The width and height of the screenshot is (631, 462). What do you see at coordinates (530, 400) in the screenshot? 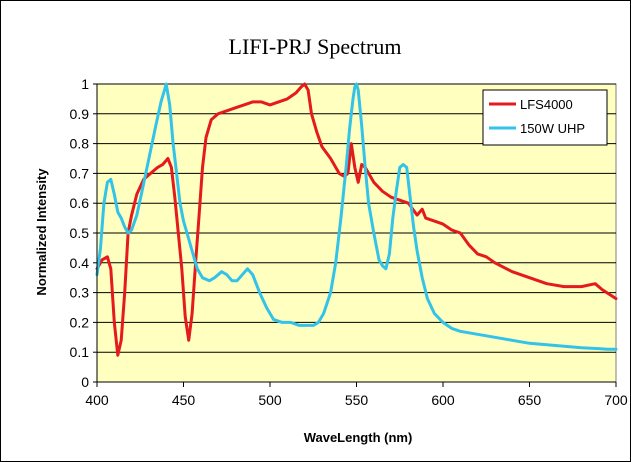
I see `x-tick-label: 650` at bounding box center [530, 400].